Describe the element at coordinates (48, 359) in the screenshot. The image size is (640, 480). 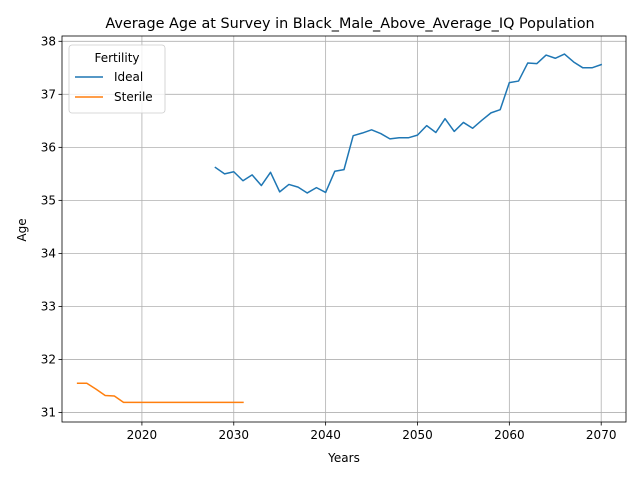
I see `y-tick-label: 32` at that location.